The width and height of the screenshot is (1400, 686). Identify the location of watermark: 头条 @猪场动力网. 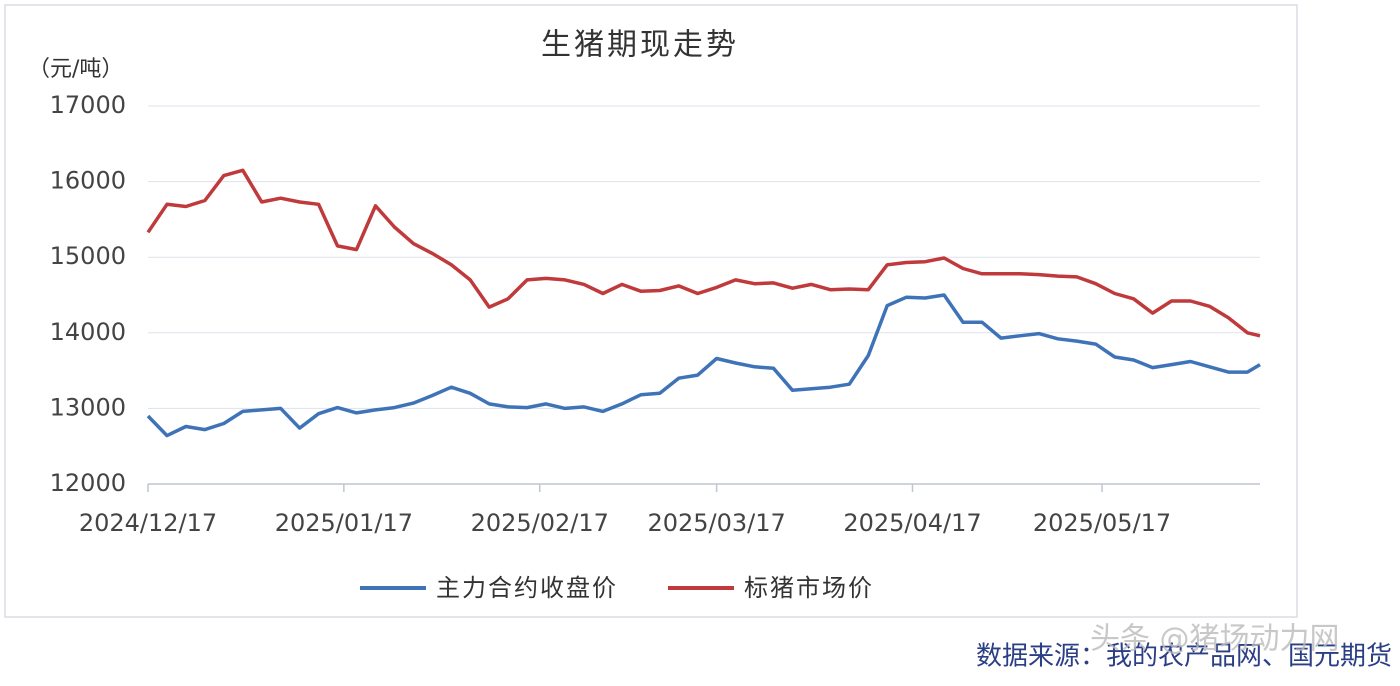
(1215, 639).